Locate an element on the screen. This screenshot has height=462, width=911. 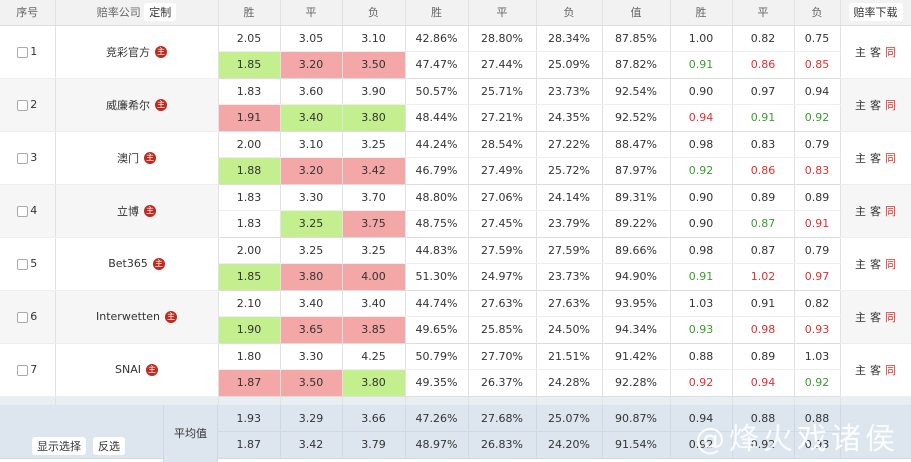
odds-cell: 3.42 is located at coordinates (374, 171).